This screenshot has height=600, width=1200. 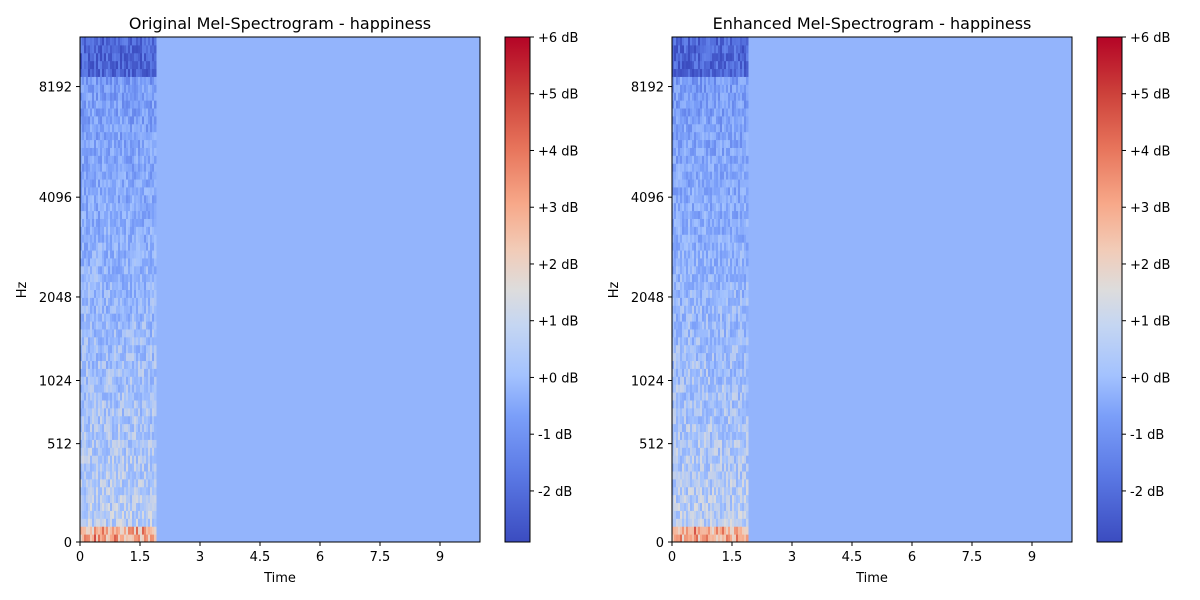 I want to click on colorbar-tick-label: +5 dB, so click(x=1150, y=95).